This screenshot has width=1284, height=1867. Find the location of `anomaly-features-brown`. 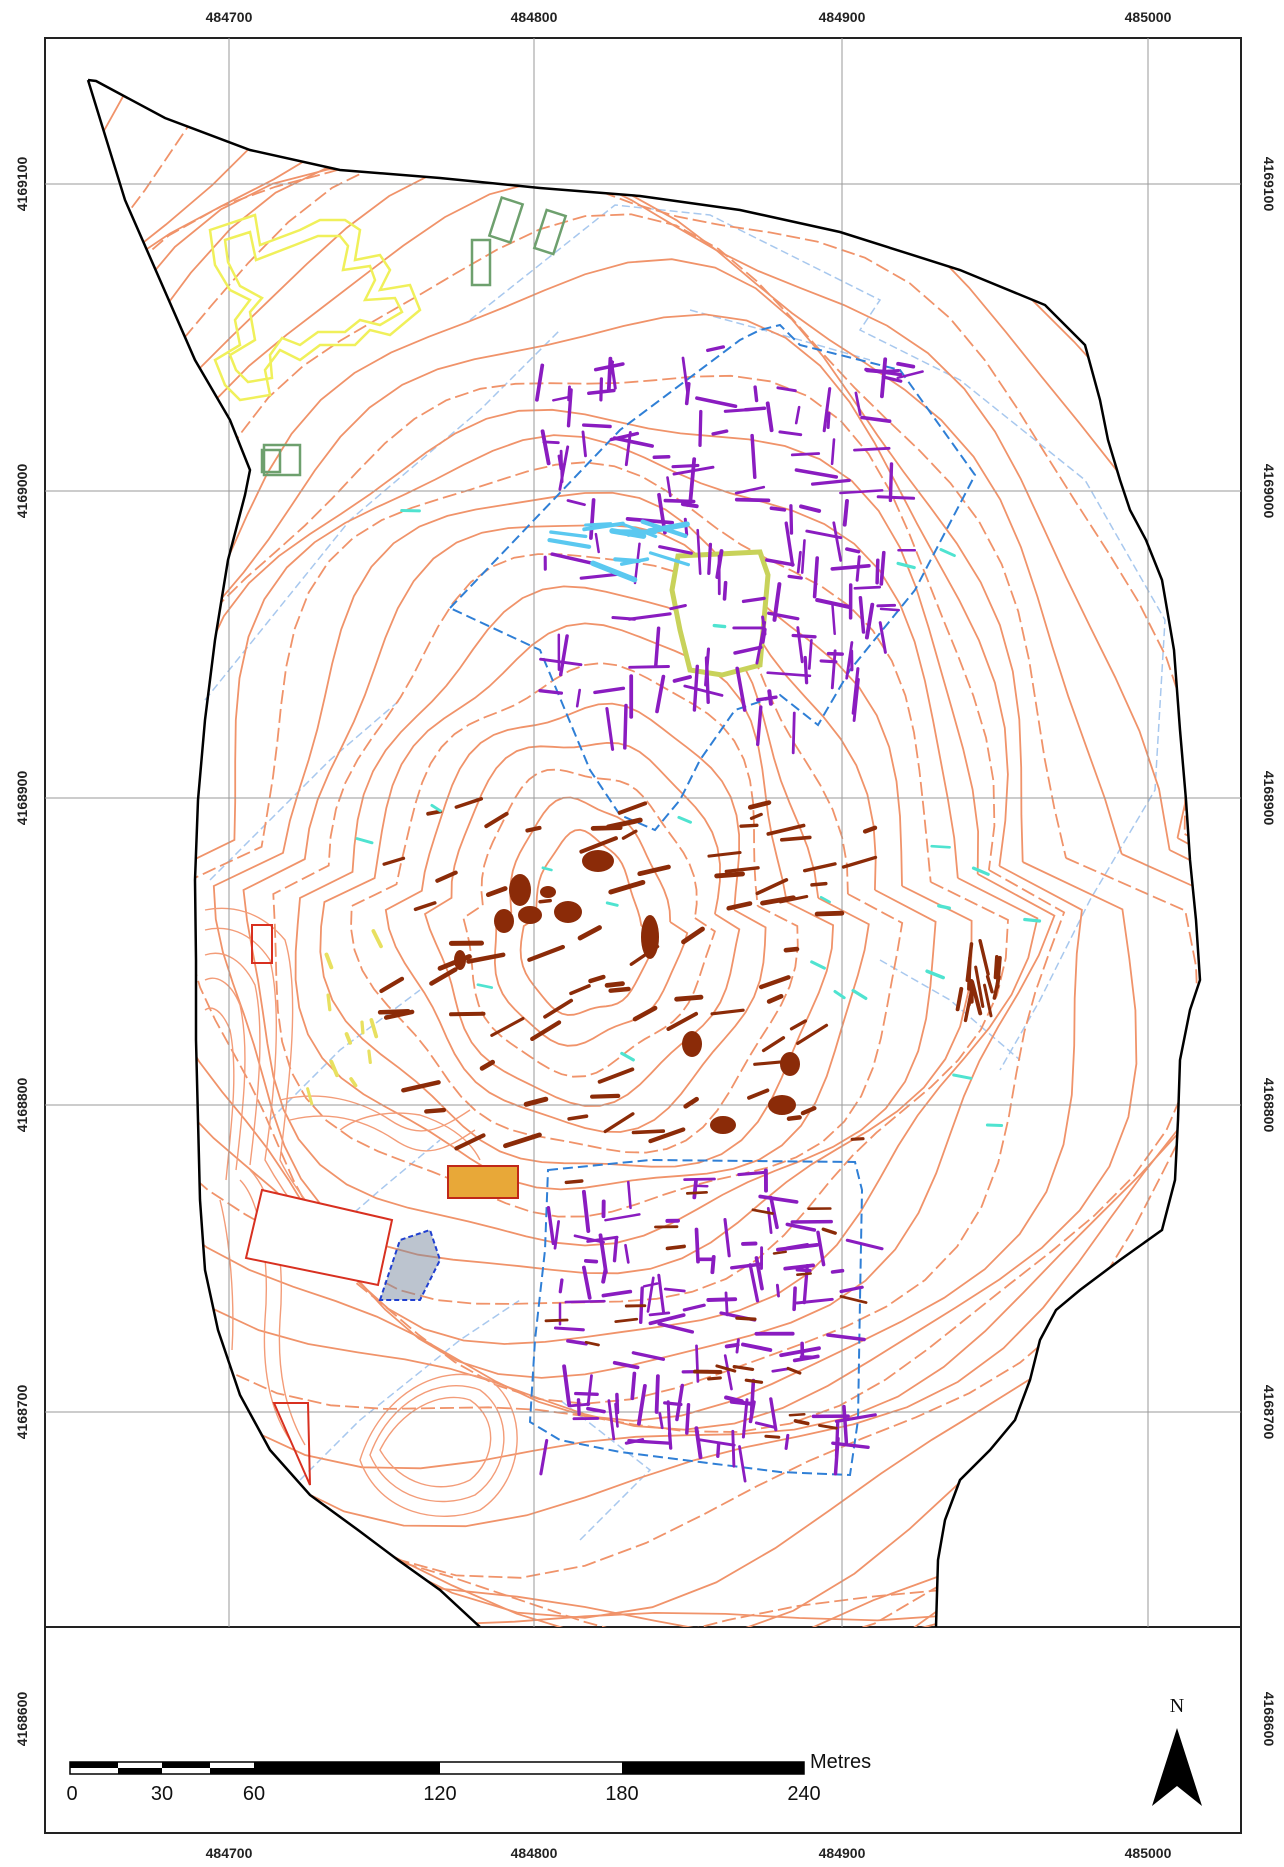

anomaly-features-brown is located at coordinates (627, 992).